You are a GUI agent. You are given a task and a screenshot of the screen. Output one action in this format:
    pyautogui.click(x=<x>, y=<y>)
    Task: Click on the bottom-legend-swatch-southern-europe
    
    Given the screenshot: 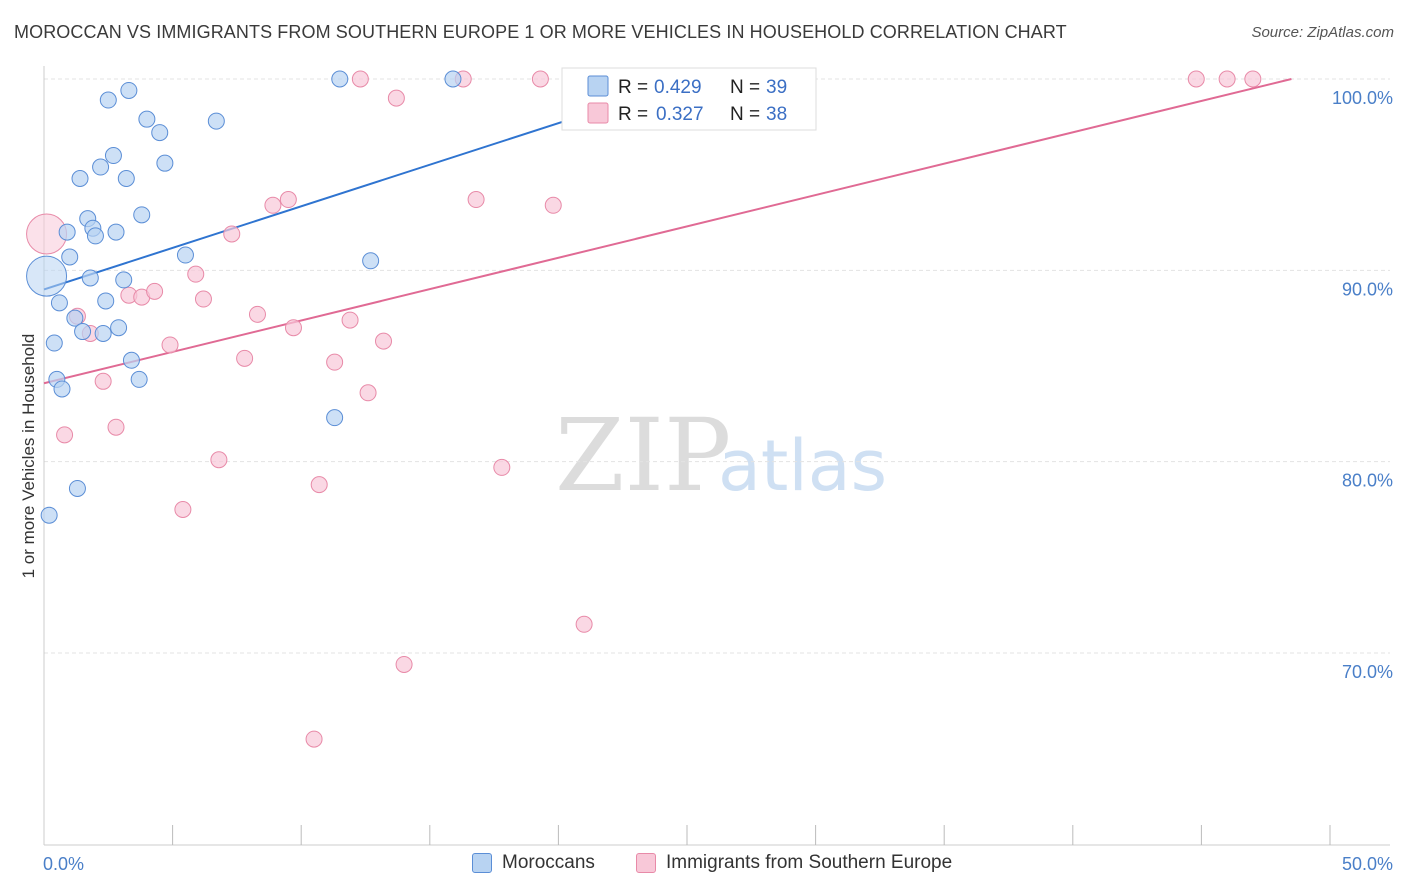 What is the action you would take?
    pyautogui.click(x=646, y=863)
    